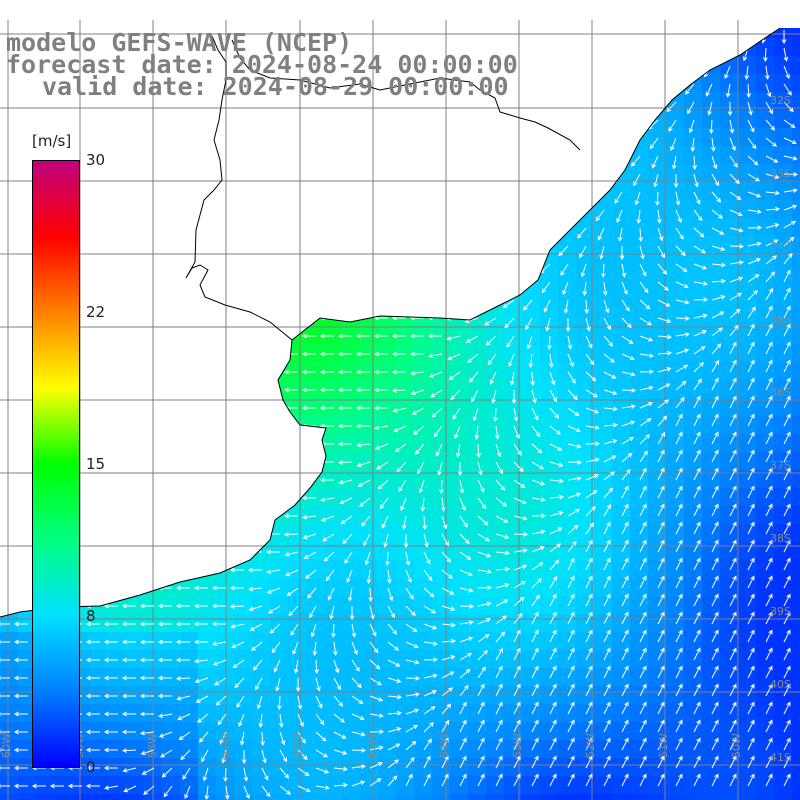  I want to click on colorbar-tick-22: 22, so click(96, 312).